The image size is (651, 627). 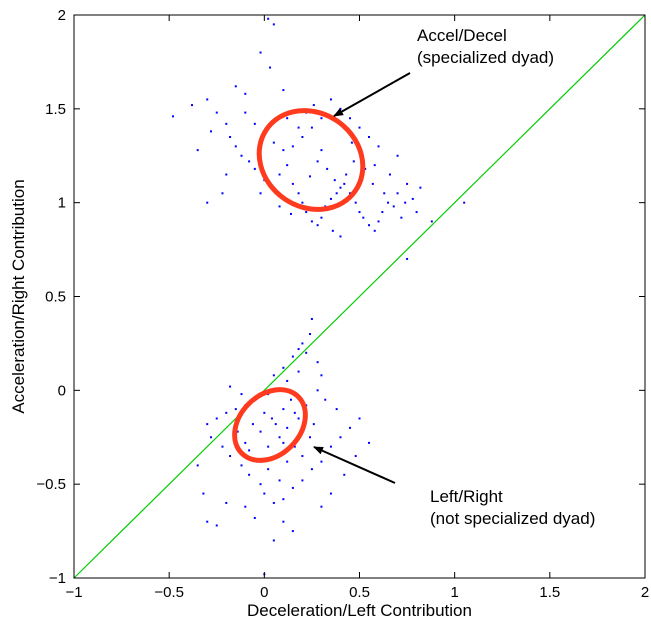 What do you see at coordinates (311, 160) in the screenshot?
I see `ellipse-accel-decel` at bounding box center [311, 160].